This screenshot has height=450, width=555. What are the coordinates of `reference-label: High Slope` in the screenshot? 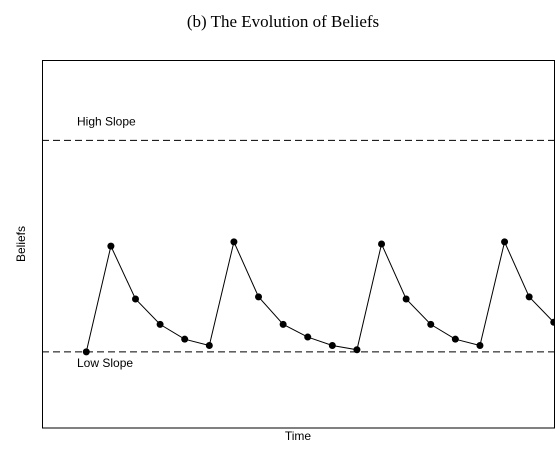 It's located at (106, 122).